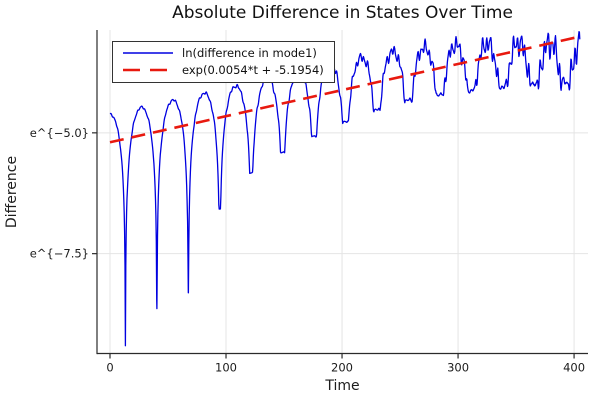 Image resolution: width=600 pixels, height=400 pixels. What do you see at coordinates (148, 53) in the screenshot?
I see `legend-solid-line-sample` at bounding box center [148, 53].